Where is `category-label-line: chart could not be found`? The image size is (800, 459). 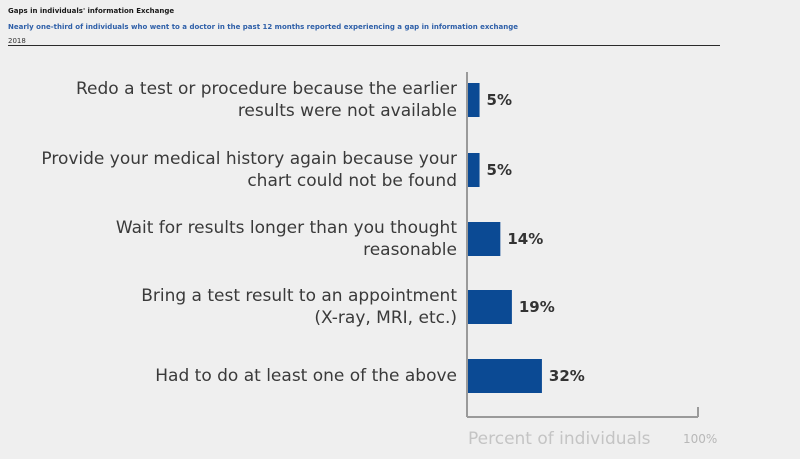 category-label-line: chart could not be found is located at coordinates (352, 181).